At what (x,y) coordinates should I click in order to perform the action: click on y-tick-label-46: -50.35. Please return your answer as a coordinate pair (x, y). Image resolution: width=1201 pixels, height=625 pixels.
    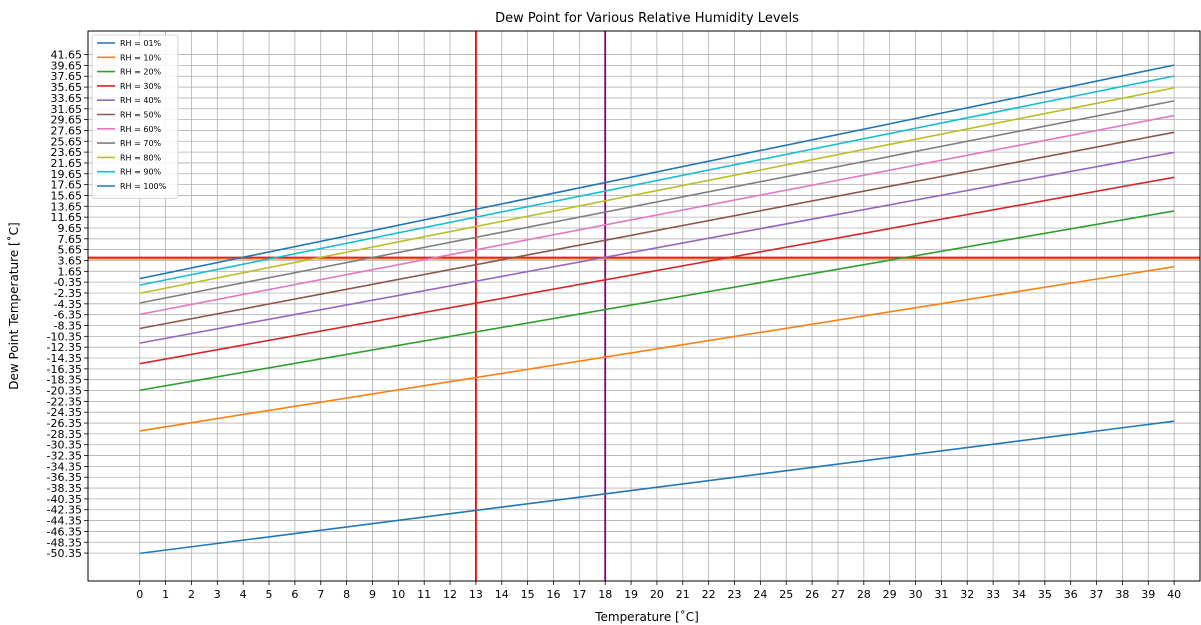
    Looking at the image, I should click on (64, 553).